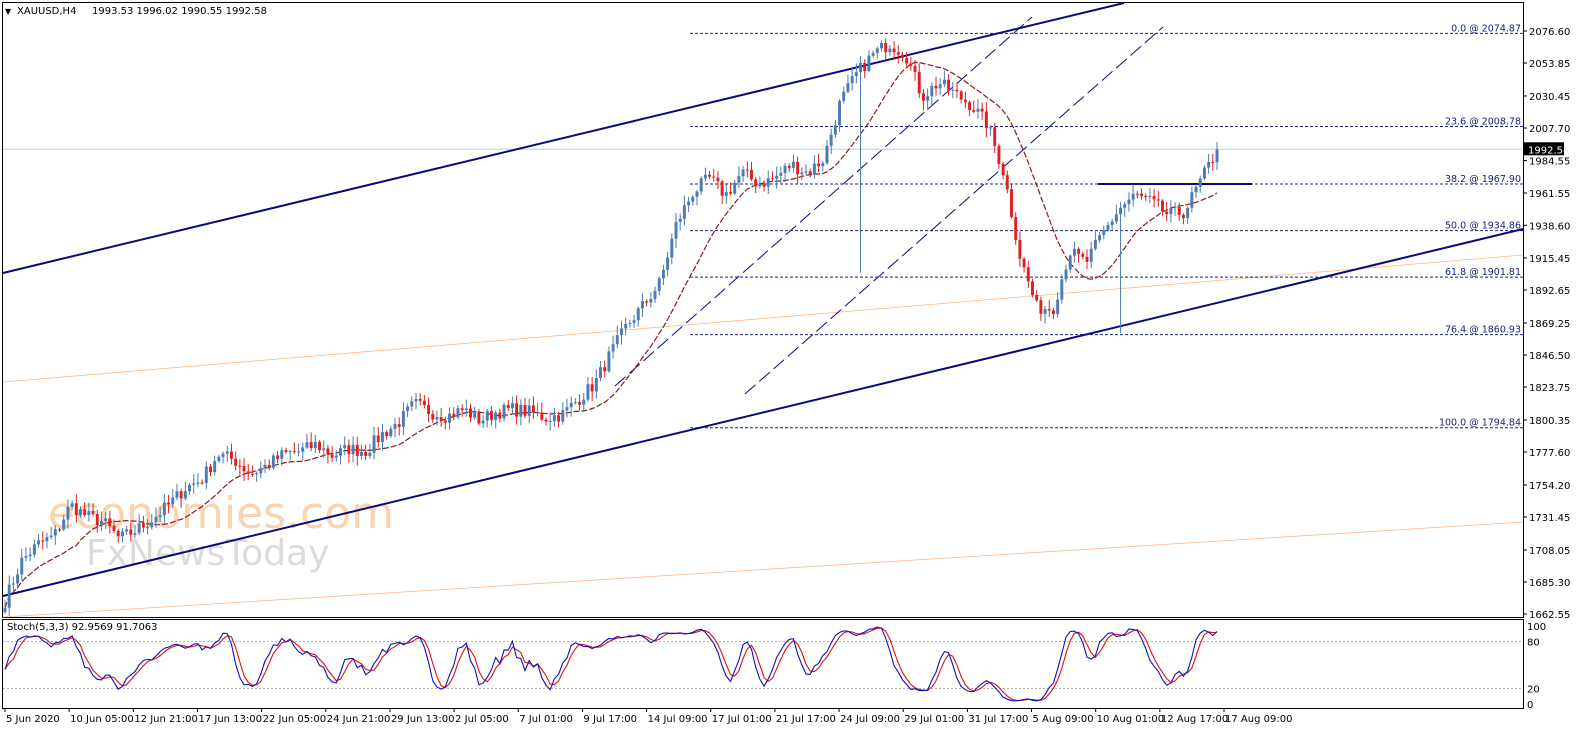 This screenshot has width=1596, height=747. I want to click on price-tick-label: 1823.75, so click(1549, 388).